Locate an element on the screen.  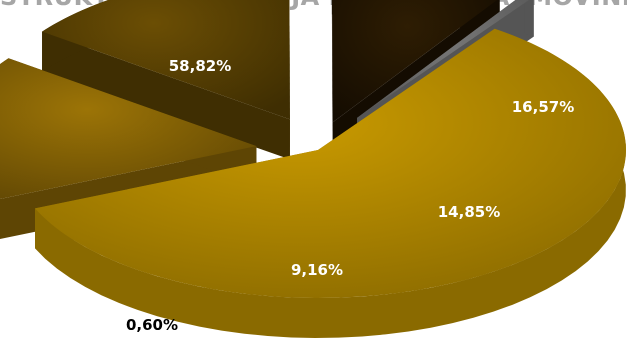
pie-label-1: 16,57% is located at coordinates (543, 107).